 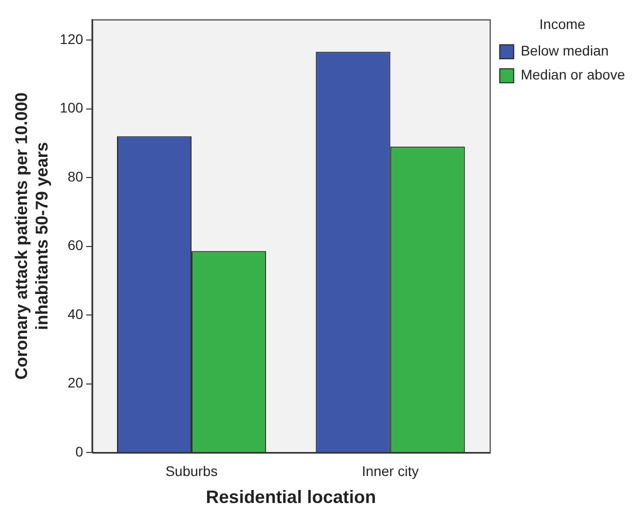 I want to click on y-tick-label: 60, so click(x=76, y=245).